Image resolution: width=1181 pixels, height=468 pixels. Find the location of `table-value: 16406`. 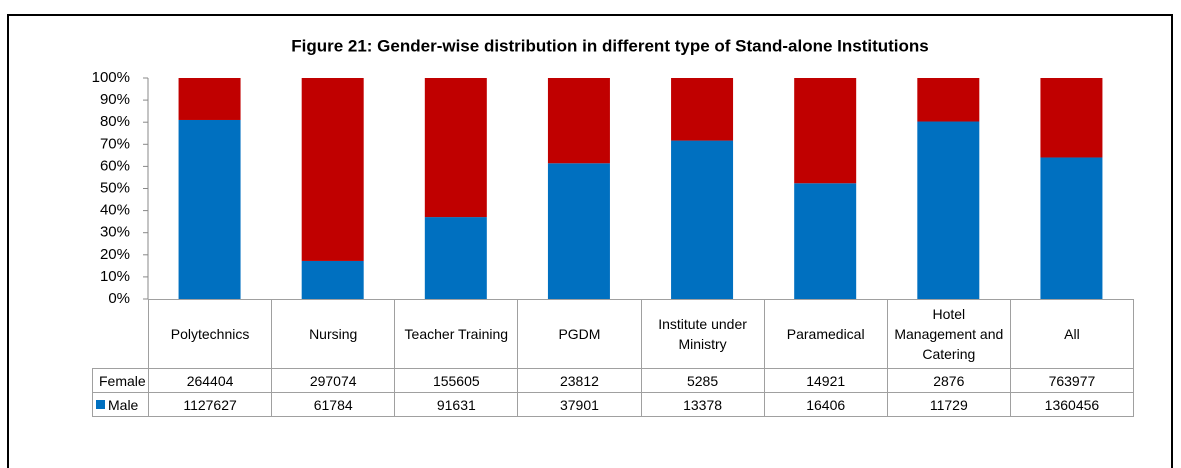

table-value: 16406 is located at coordinates (825, 404).